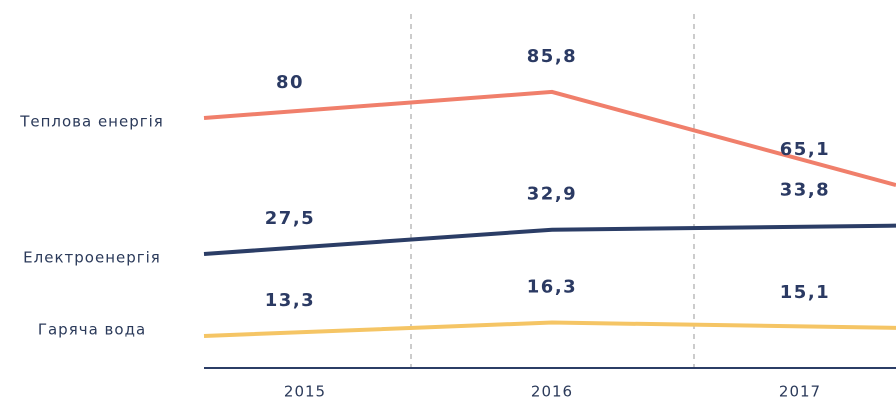 The width and height of the screenshot is (896, 409). Describe the element at coordinates (290, 82) in the screenshot. I see `value-label: 80` at that location.